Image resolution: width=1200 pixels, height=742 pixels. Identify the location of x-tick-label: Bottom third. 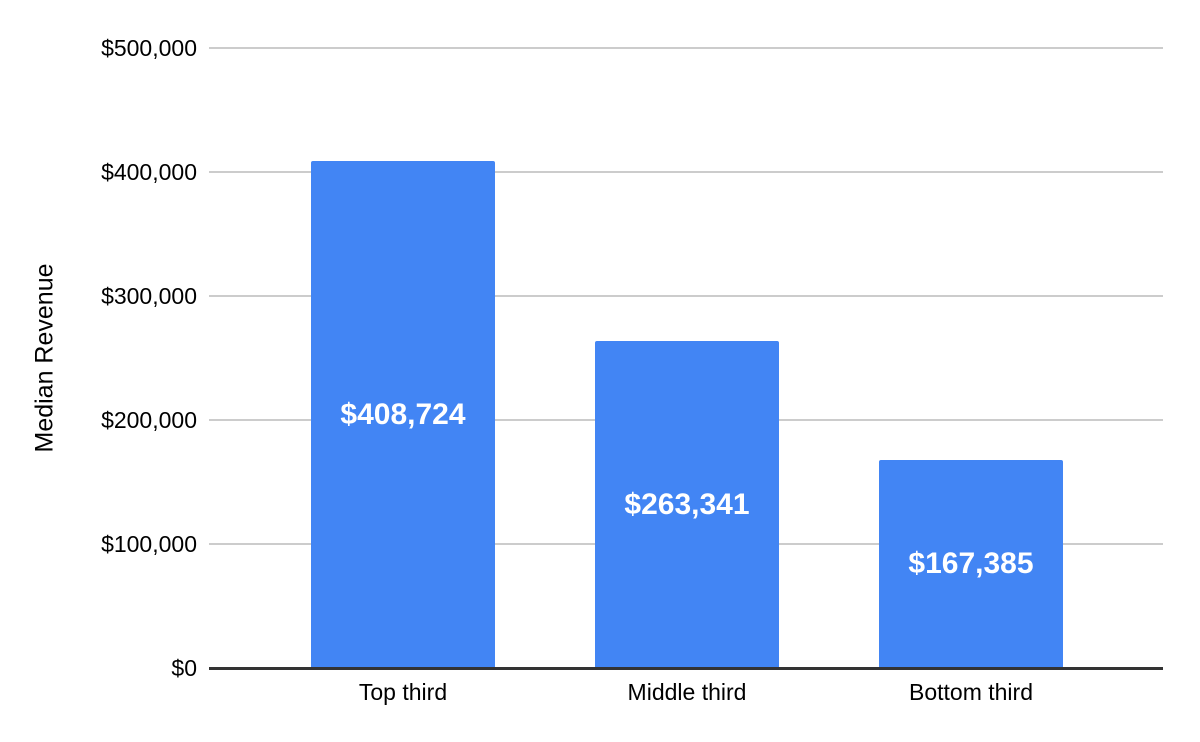
(971, 692).